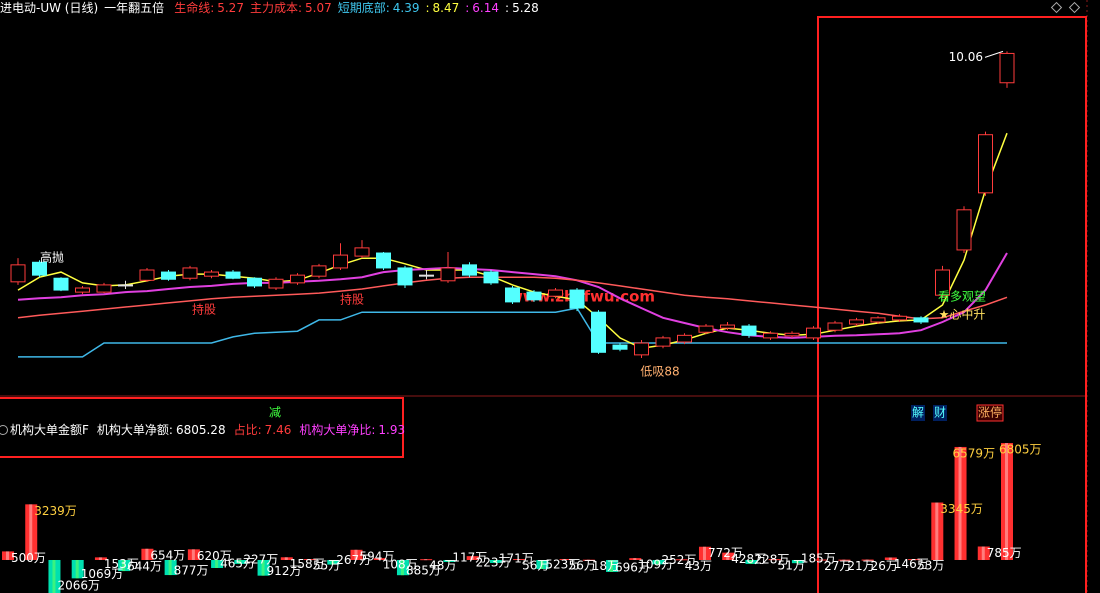 Image resolution: width=1100 pixels, height=593 pixels. What do you see at coordinates (582, 566) in the screenshot?
I see `value-label: 56万` at bounding box center [582, 566].